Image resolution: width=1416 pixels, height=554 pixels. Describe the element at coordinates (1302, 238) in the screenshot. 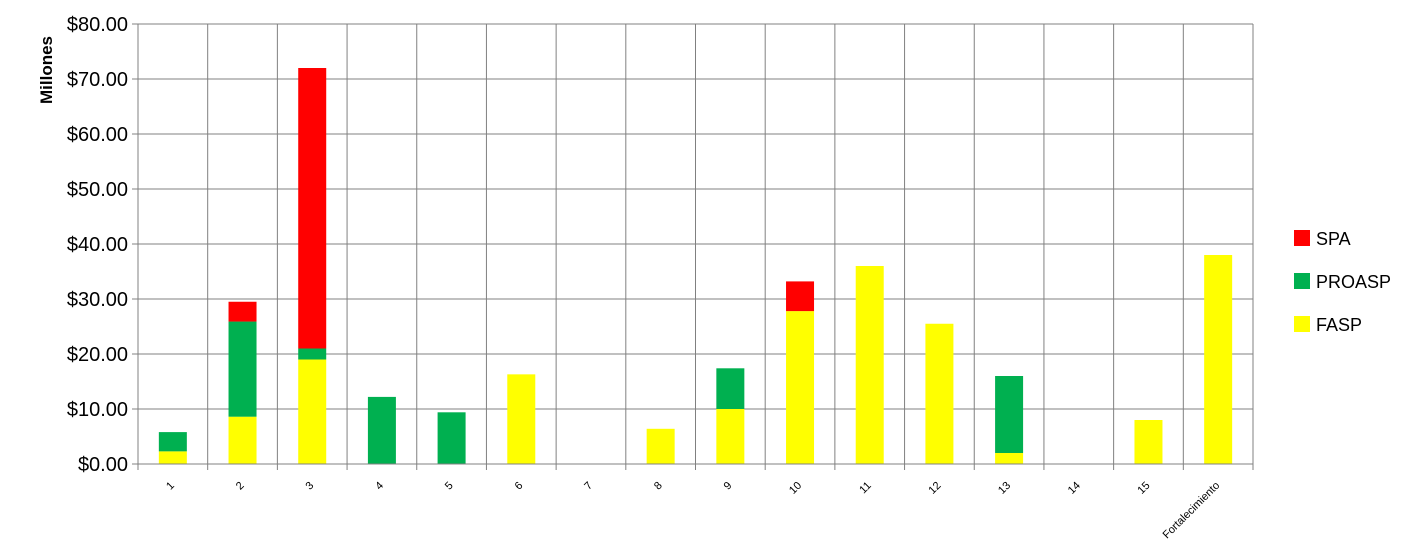

I see `legend-swatch-spa` at that location.